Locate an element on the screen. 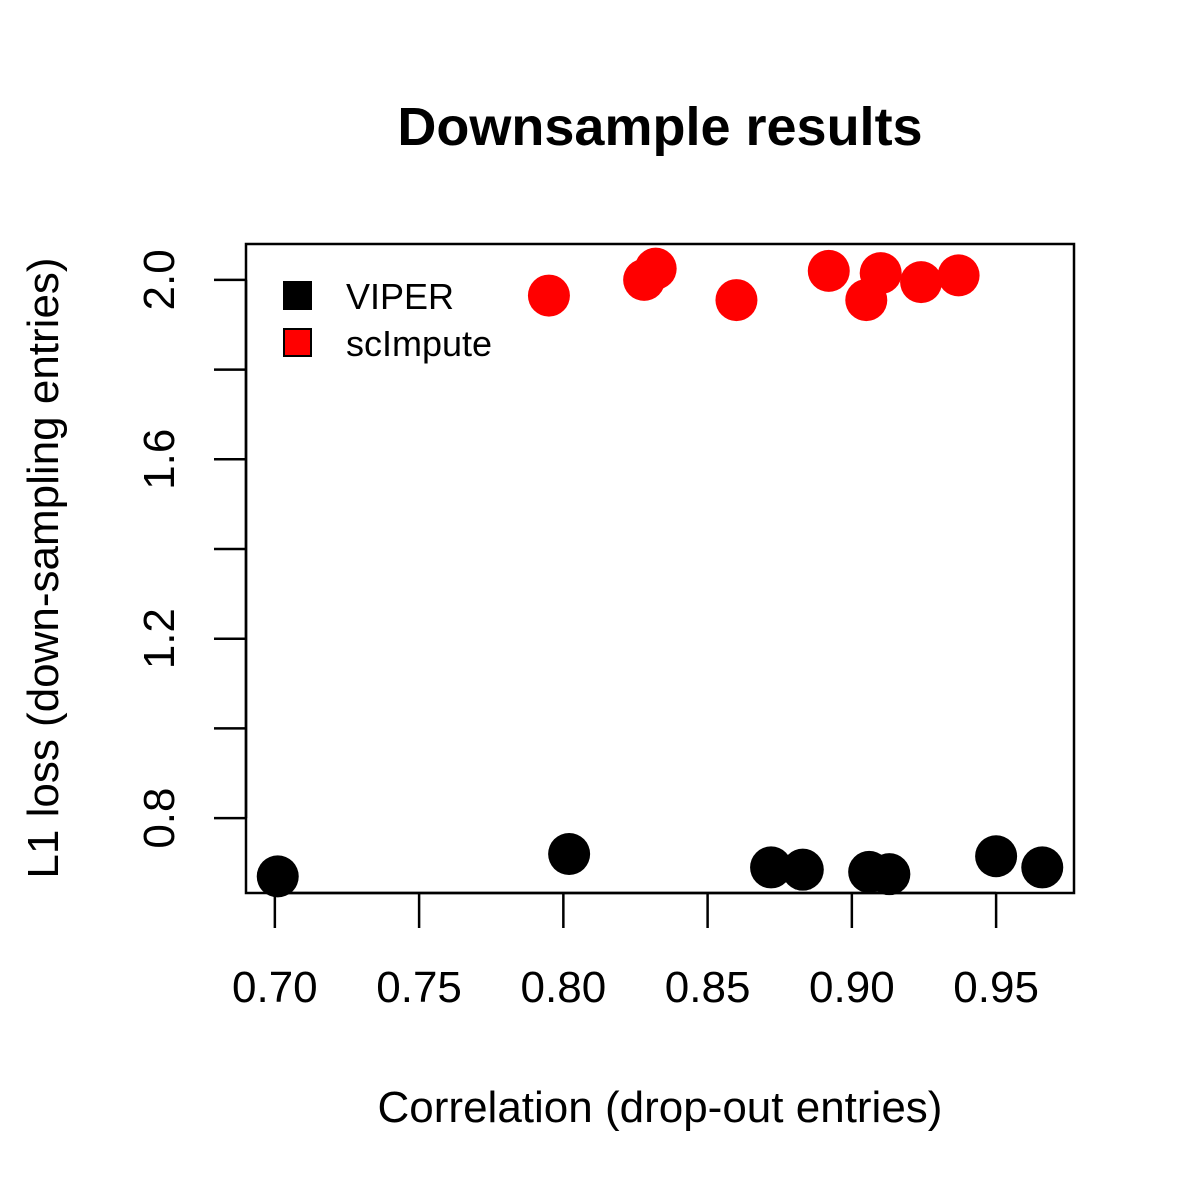  legend-label-scimpute: scImpute is located at coordinates (419, 343).